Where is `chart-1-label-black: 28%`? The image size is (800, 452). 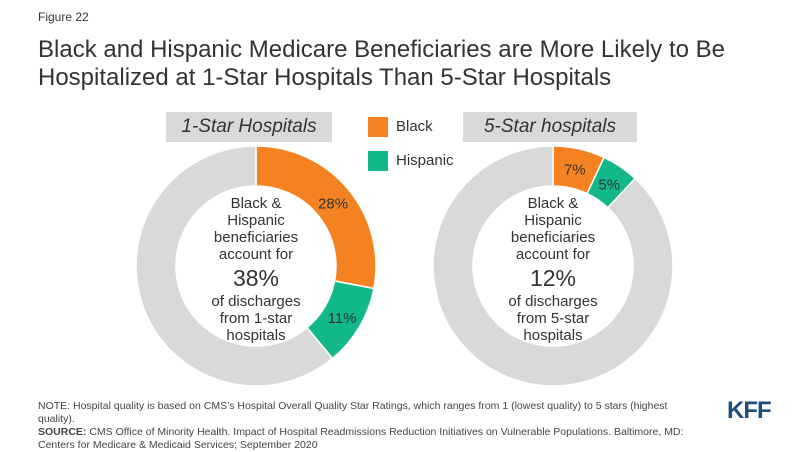
chart-1-label-black: 28% is located at coordinates (333, 203).